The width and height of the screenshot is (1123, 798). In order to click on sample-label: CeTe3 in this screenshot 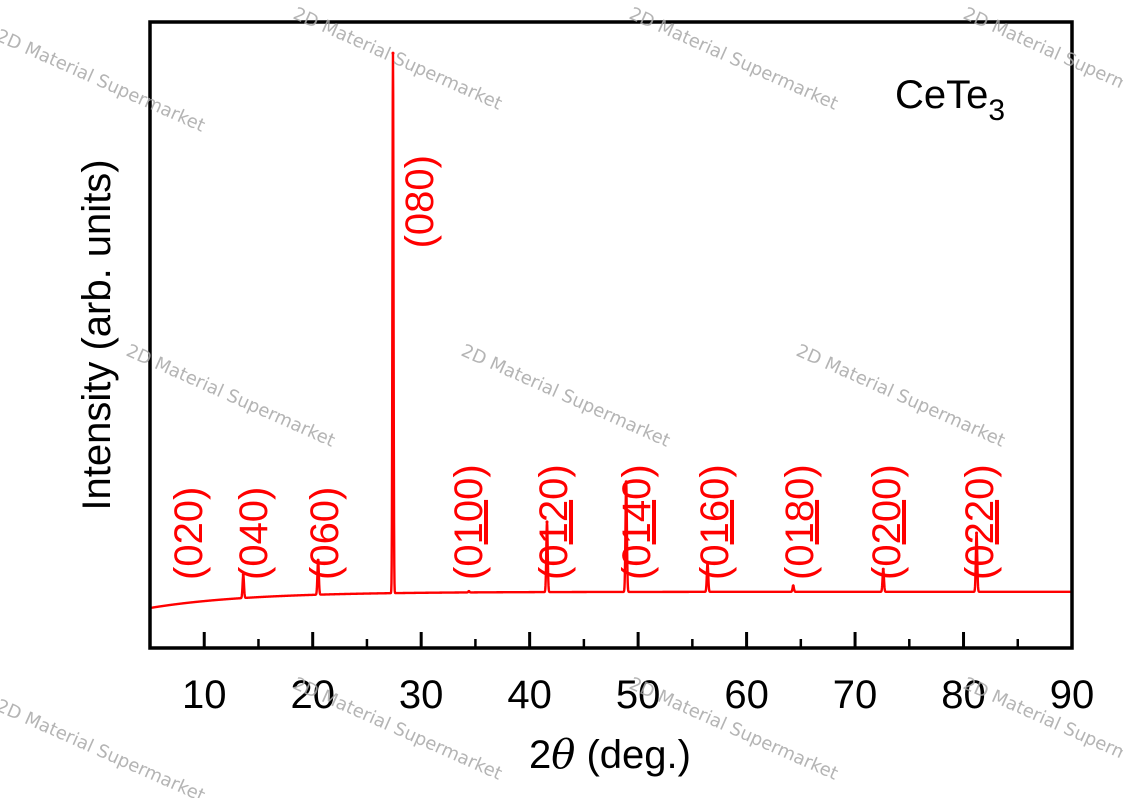, I will do `click(950, 100)`.